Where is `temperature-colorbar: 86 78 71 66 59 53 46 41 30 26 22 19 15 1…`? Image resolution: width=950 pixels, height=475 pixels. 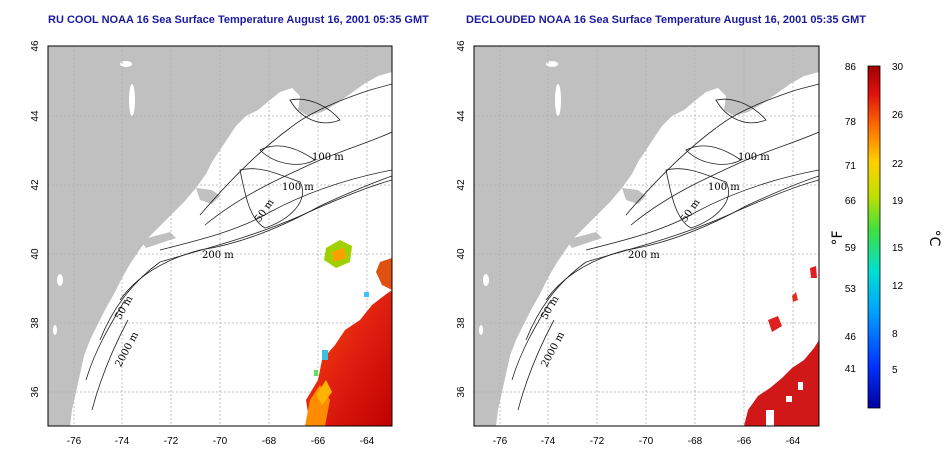 temperature-colorbar: 86 78 71 66 59 53 46 41 30 26 22 19 15 1… is located at coordinates (886, 235).